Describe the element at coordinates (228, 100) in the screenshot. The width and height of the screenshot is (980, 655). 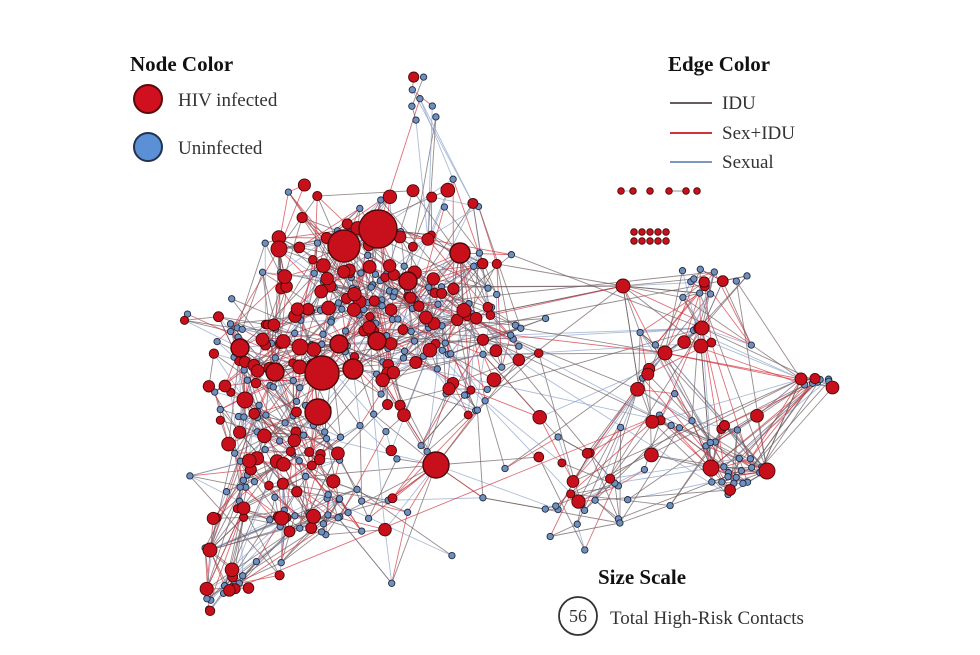
I see `hiv-infected-label: HIV infected` at that location.